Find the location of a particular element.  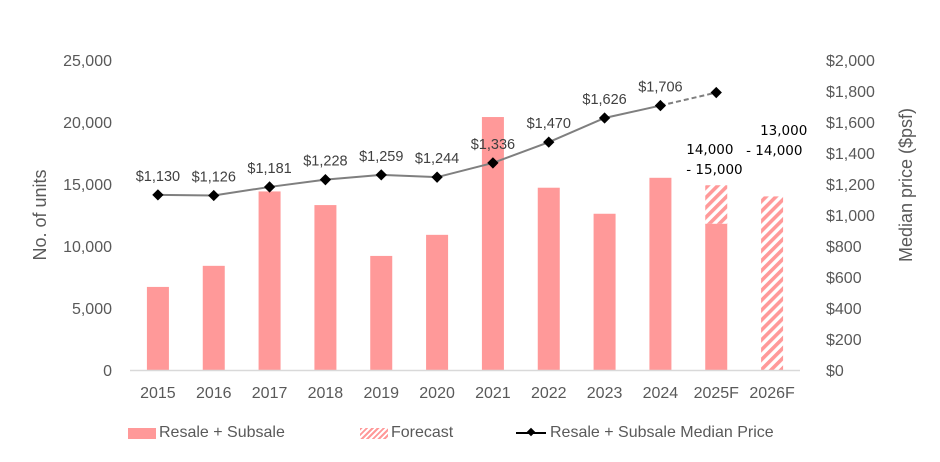

bar-2016 is located at coordinates (213, 317).